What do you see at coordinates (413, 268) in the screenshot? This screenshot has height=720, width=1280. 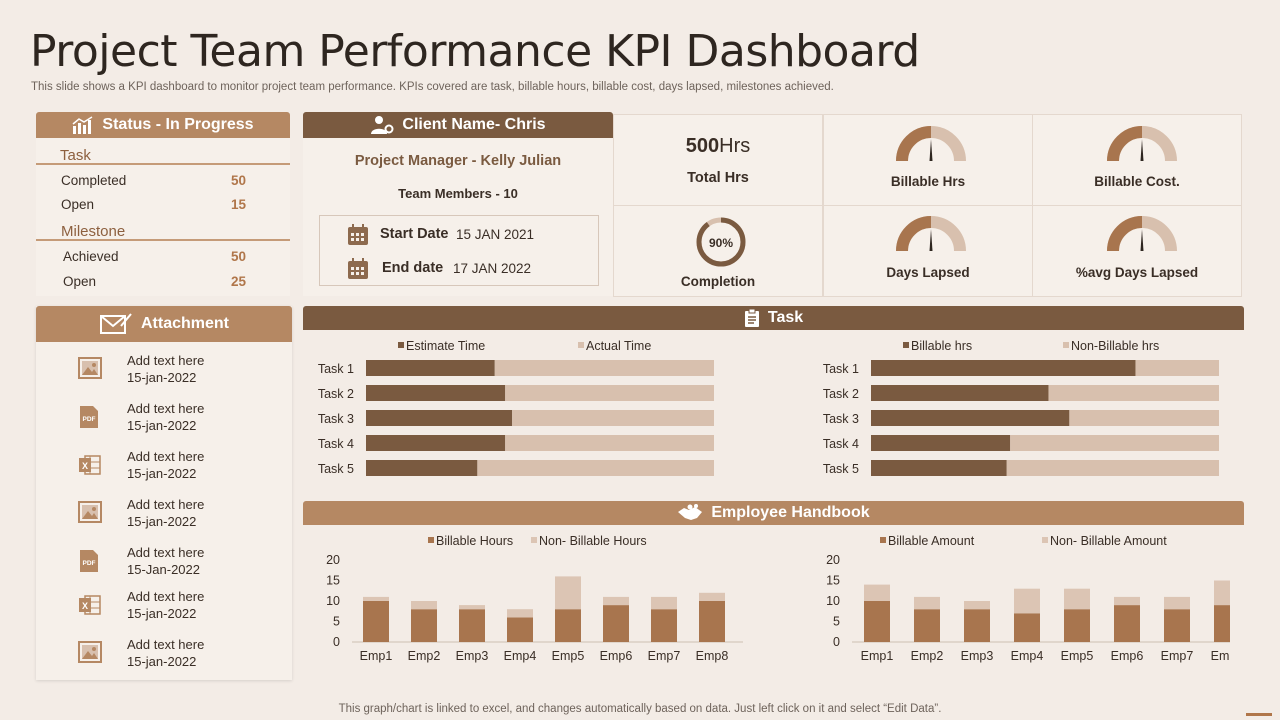 I see `end-date-label: End date` at bounding box center [413, 268].